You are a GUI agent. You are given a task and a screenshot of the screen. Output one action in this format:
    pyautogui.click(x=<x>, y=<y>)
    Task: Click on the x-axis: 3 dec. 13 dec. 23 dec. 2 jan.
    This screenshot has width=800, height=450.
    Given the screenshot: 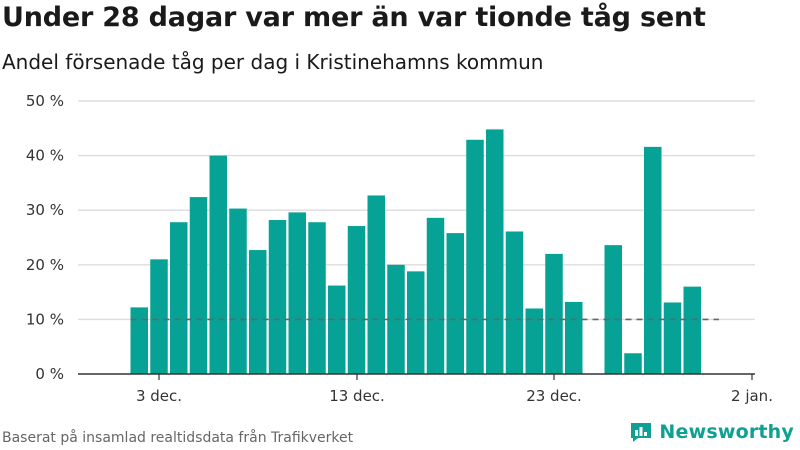 What is the action you would take?
    pyautogui.click(x=425, y=389)
    